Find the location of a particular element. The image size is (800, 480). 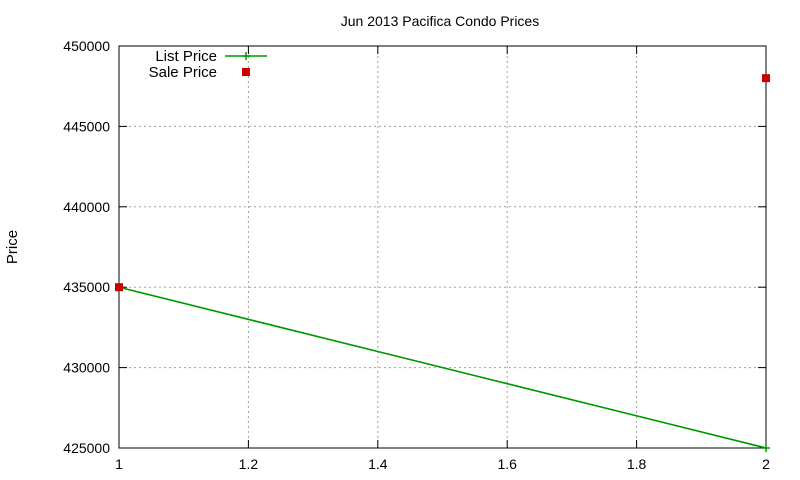

legend-label: List Price is located at coordinates (186, 56).